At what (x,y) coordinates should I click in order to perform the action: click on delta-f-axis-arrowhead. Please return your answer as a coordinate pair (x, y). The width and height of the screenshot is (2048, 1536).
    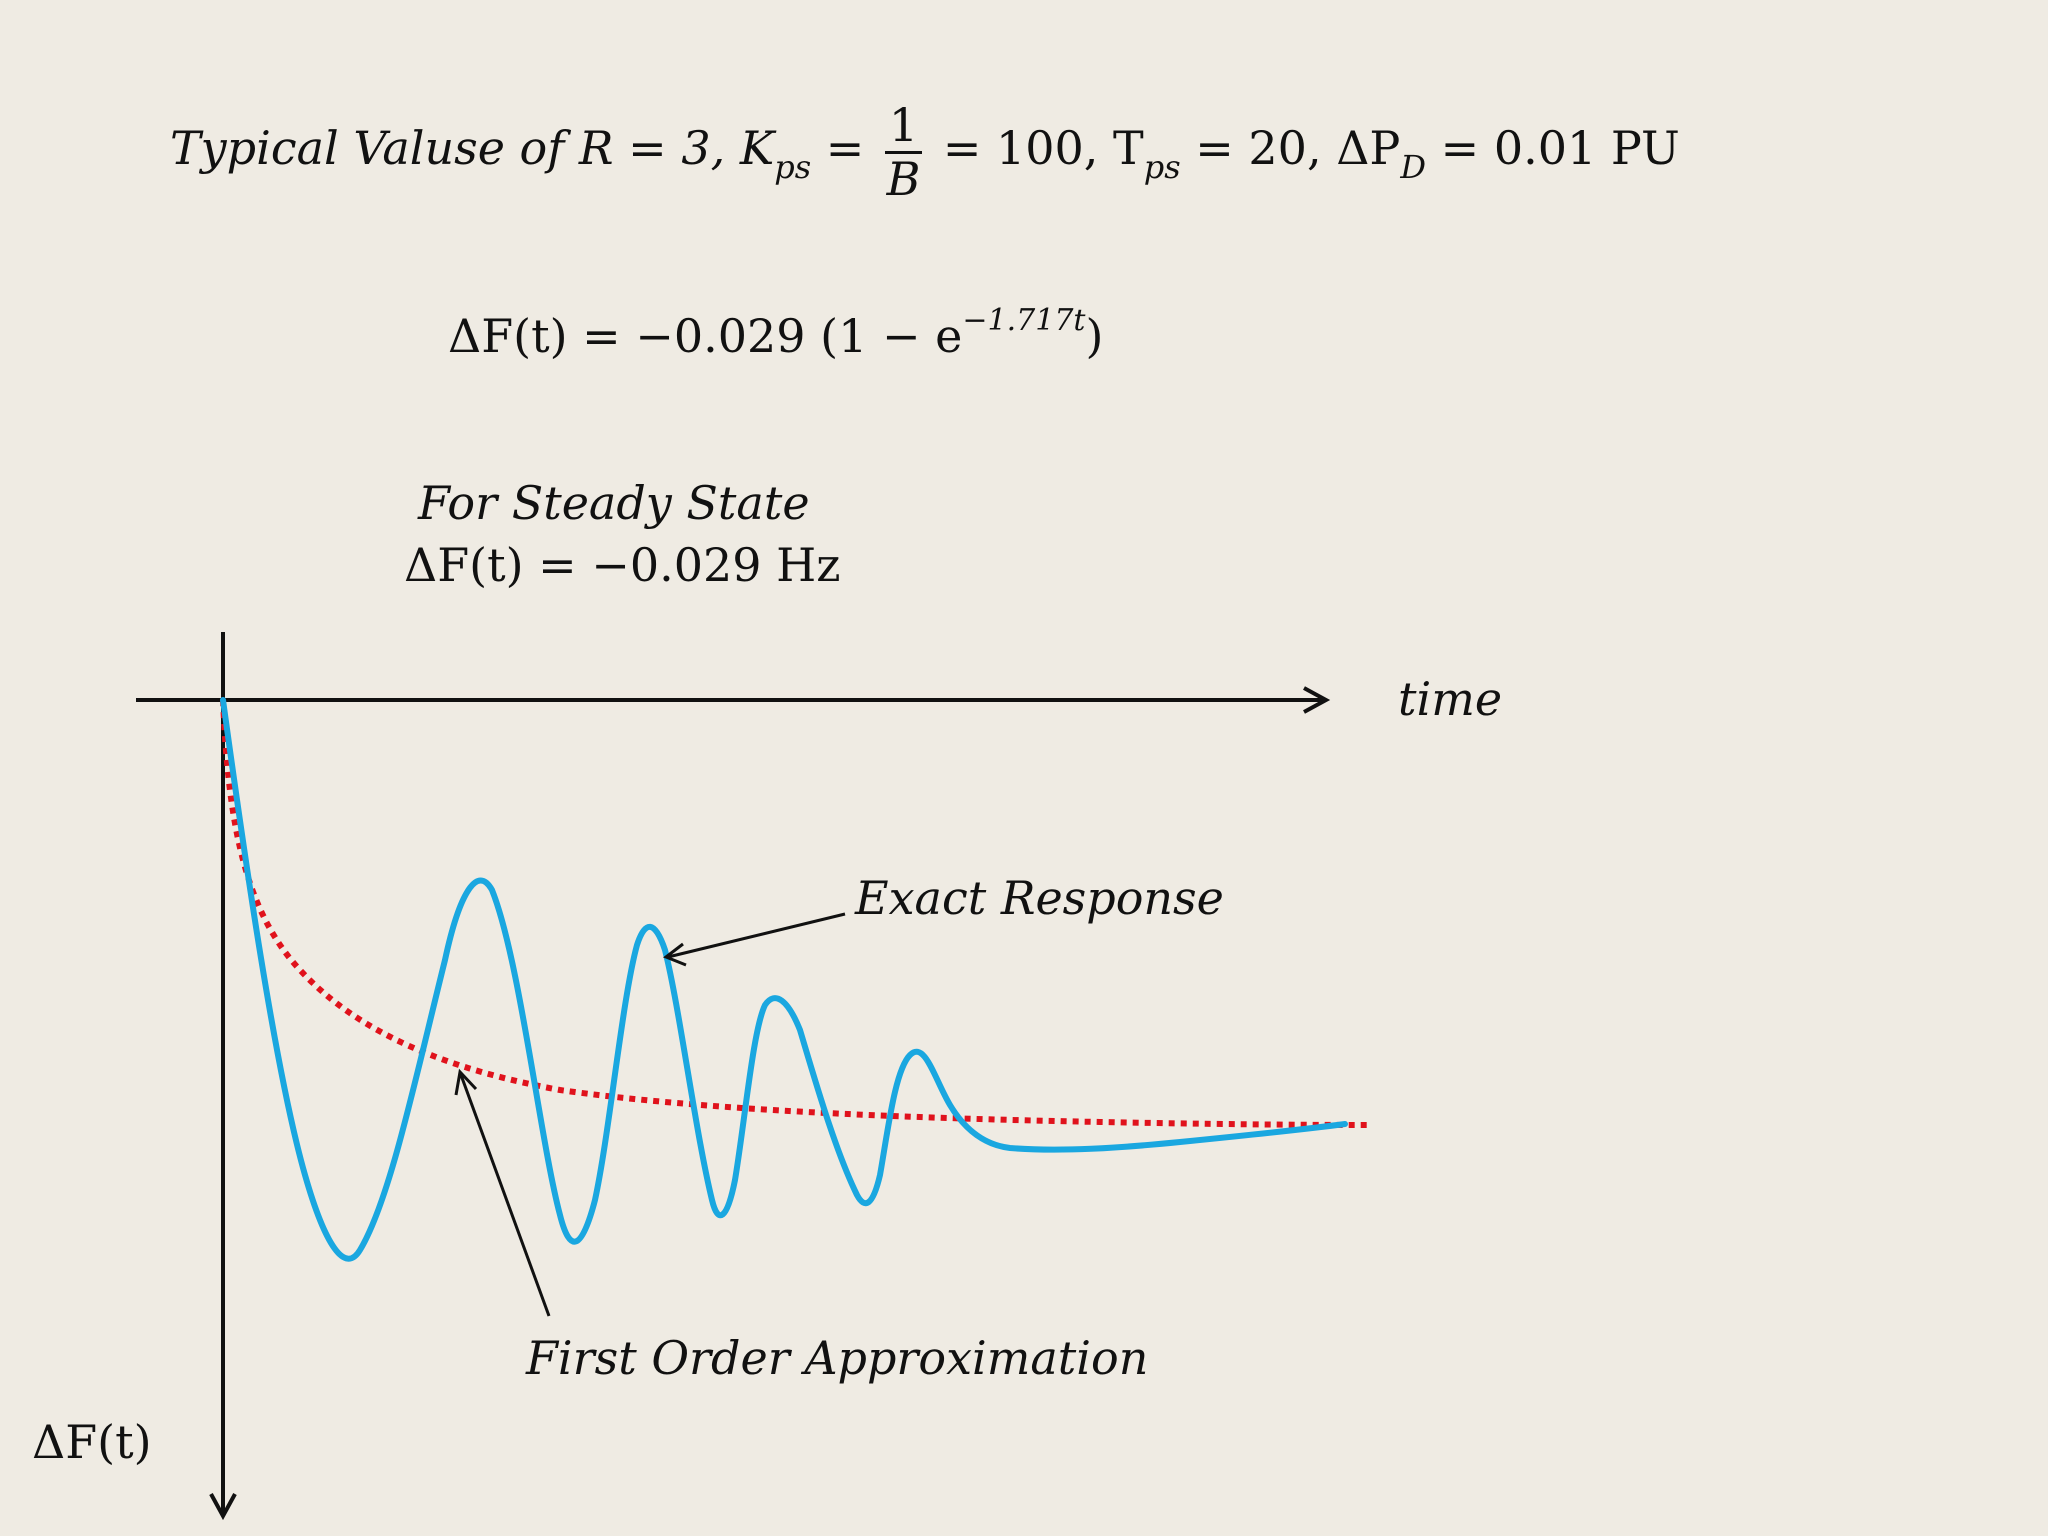
    Looking at the image, I should click on (223, 1507).